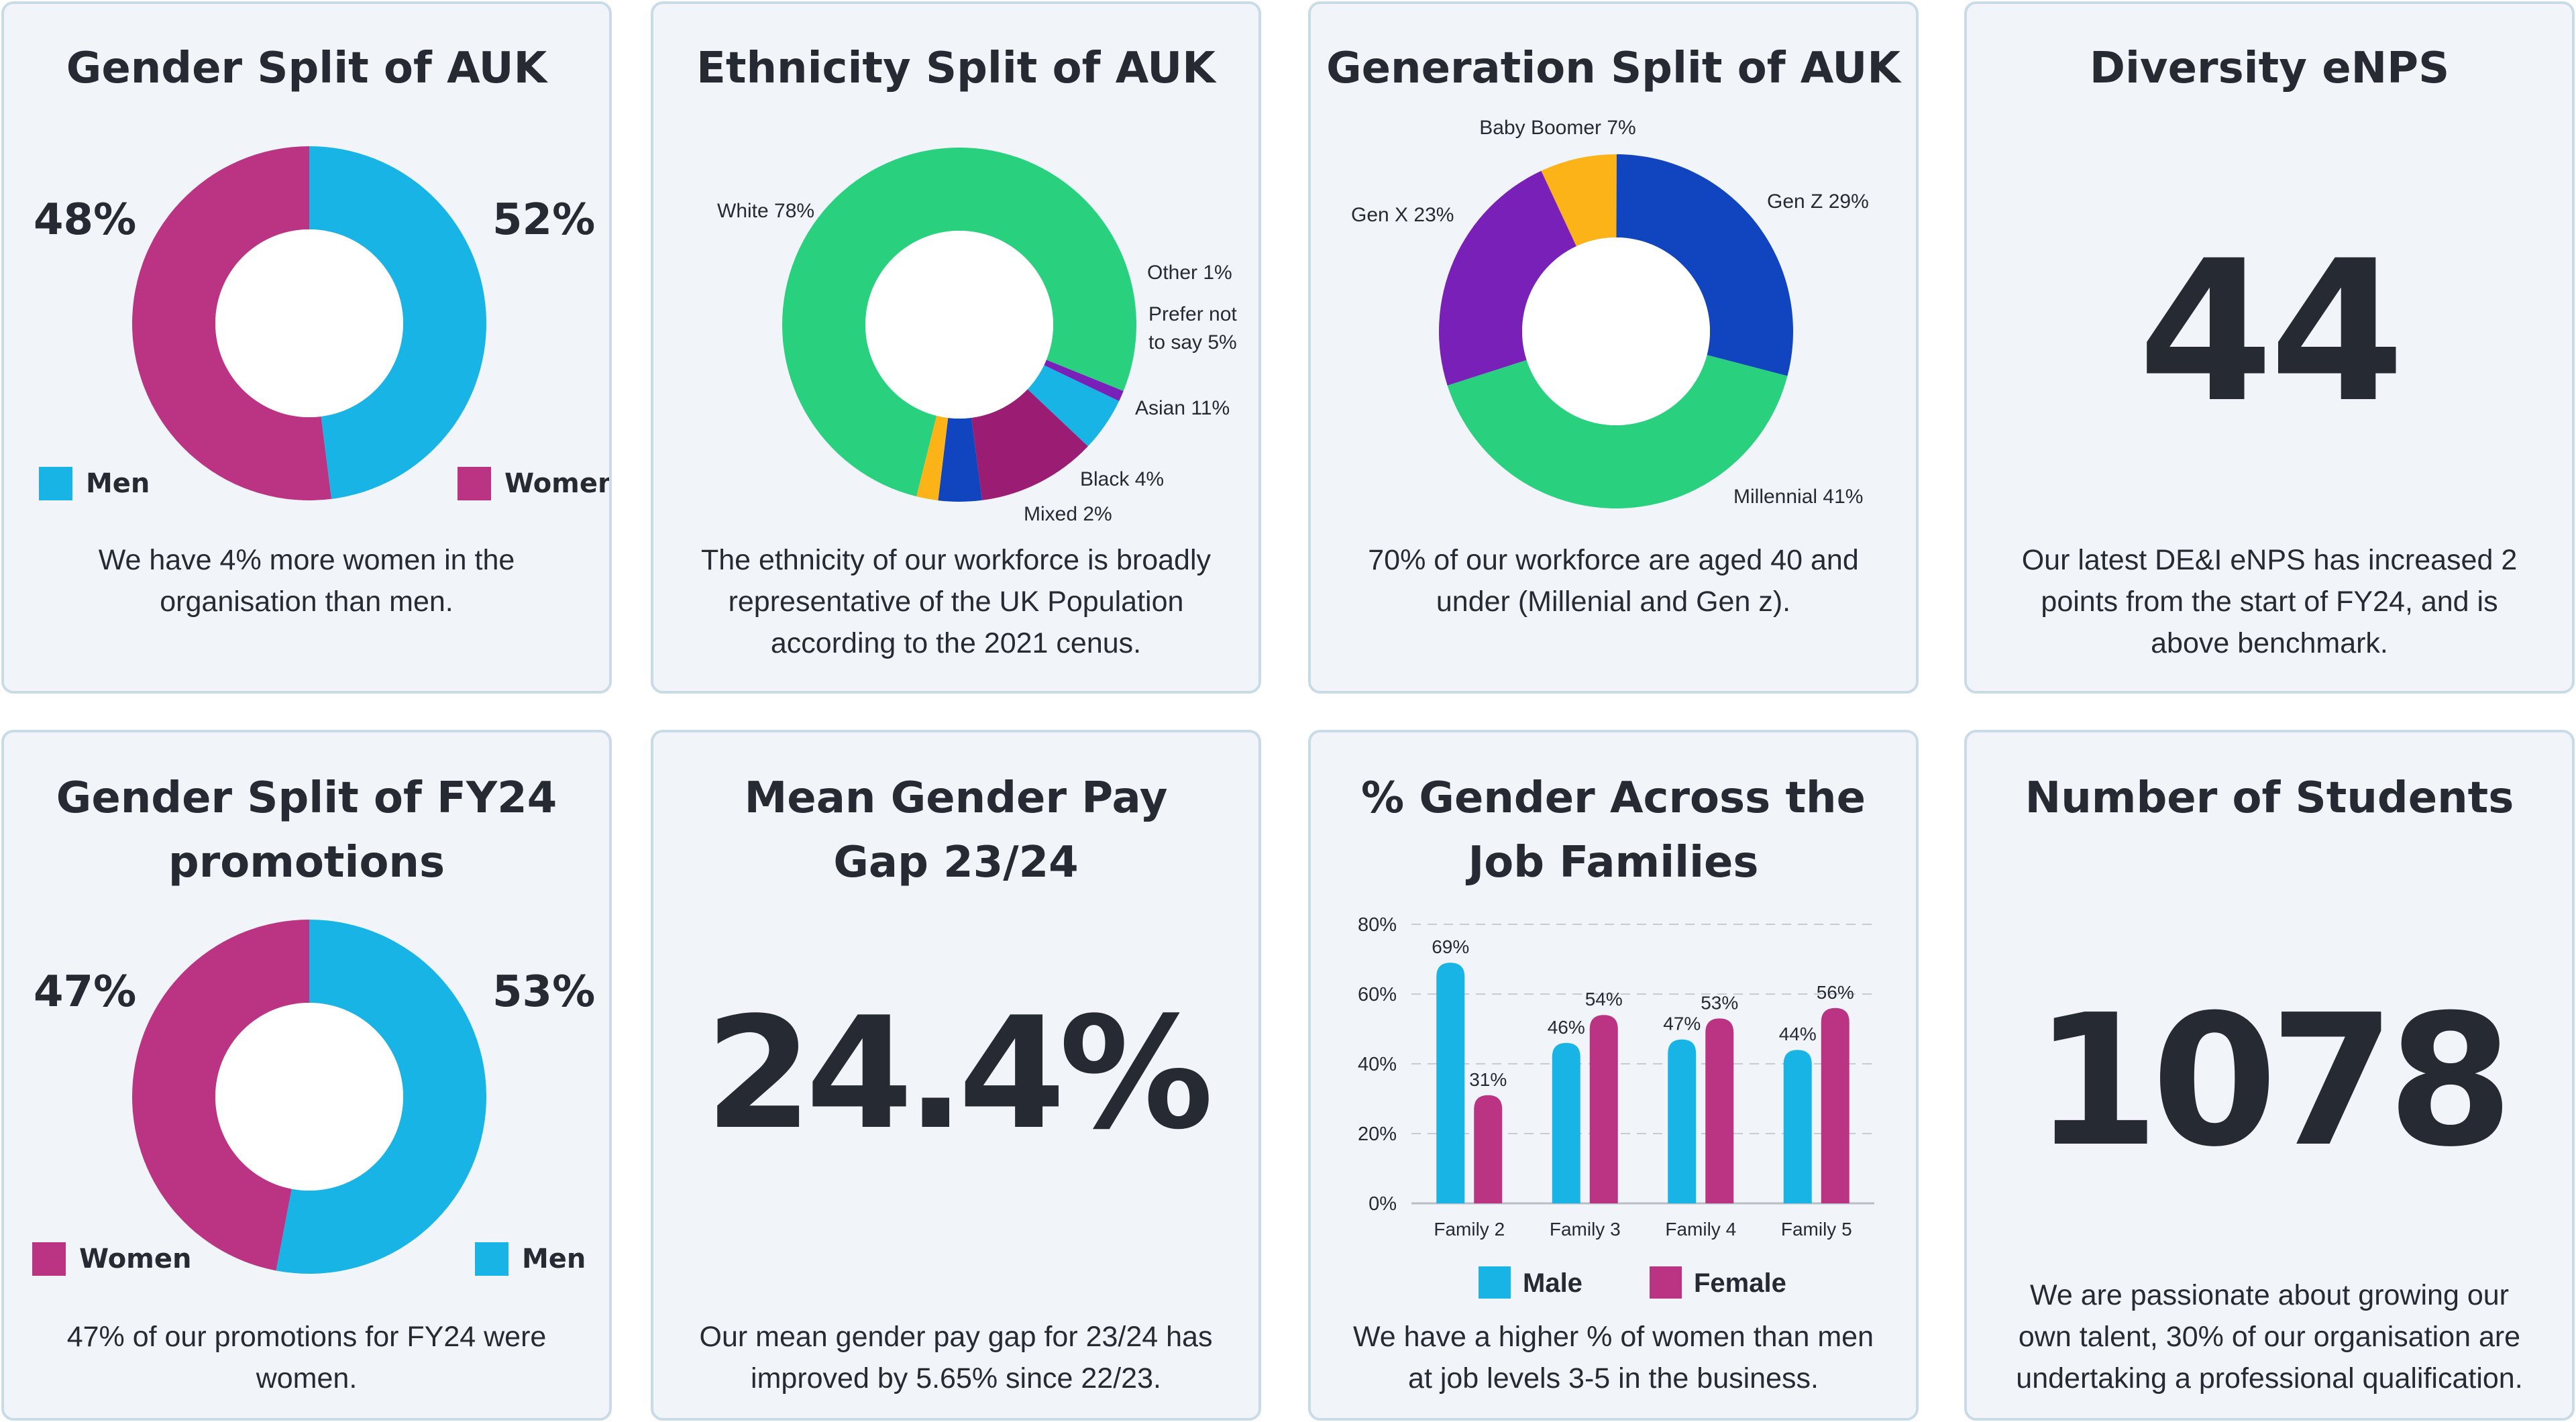 The height and width of the screenshot is (1422, 2576). Describe the element at coordinates (1495, 1283) in the screenshot. I see `legend-swatch-male` at that location.